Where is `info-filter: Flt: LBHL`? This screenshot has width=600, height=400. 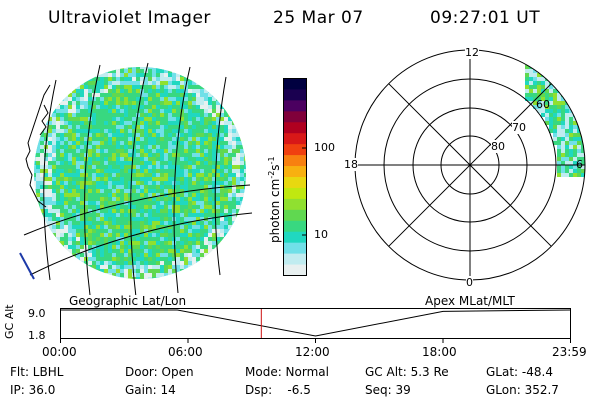 info-filter: Flt: LBHL is located at coordinates (37, 372).